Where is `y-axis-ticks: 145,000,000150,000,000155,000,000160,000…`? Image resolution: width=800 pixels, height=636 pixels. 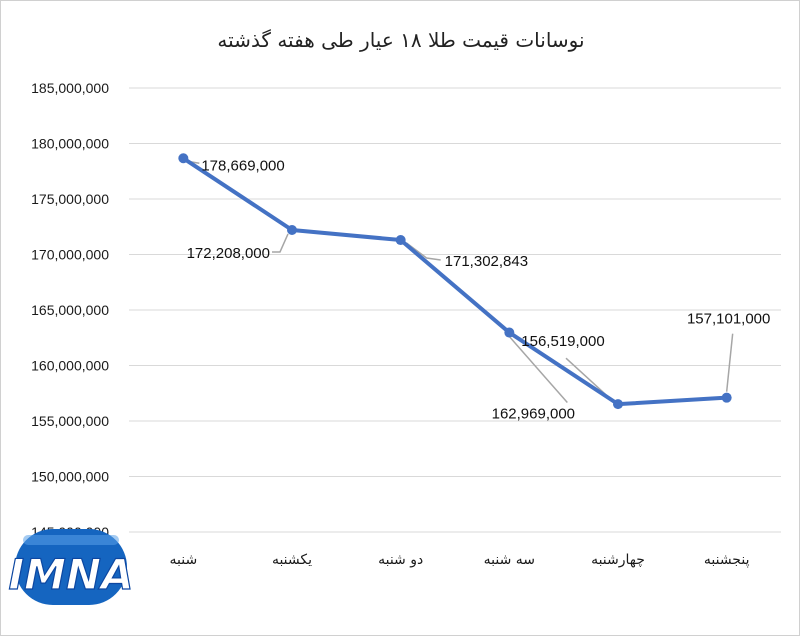 y-axis-ticks: 145,000,000150,000,000155,000,000160,000… is located at coordinates (70, 310).